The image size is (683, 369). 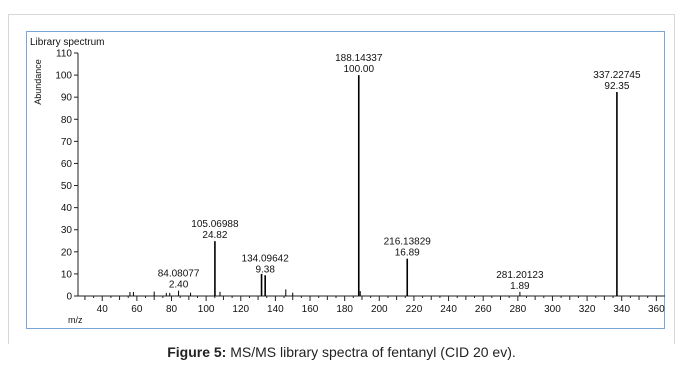 I want to click on peak-mz-label: 134.09642, so click(x=266, y=258).